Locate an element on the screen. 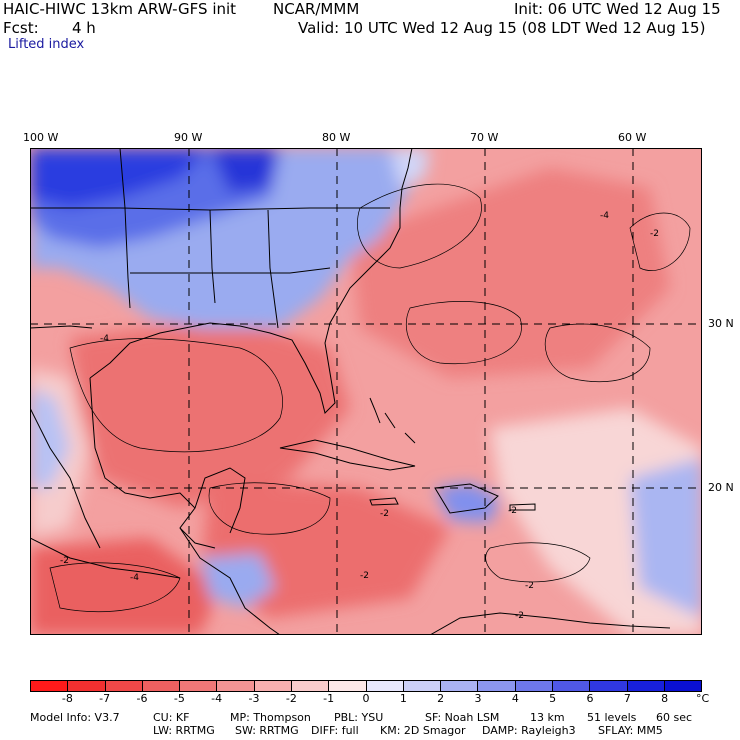 The width and height of the screenshot is (740, 740). colorbar-tick: 4 is located at coordinates (515, 698).